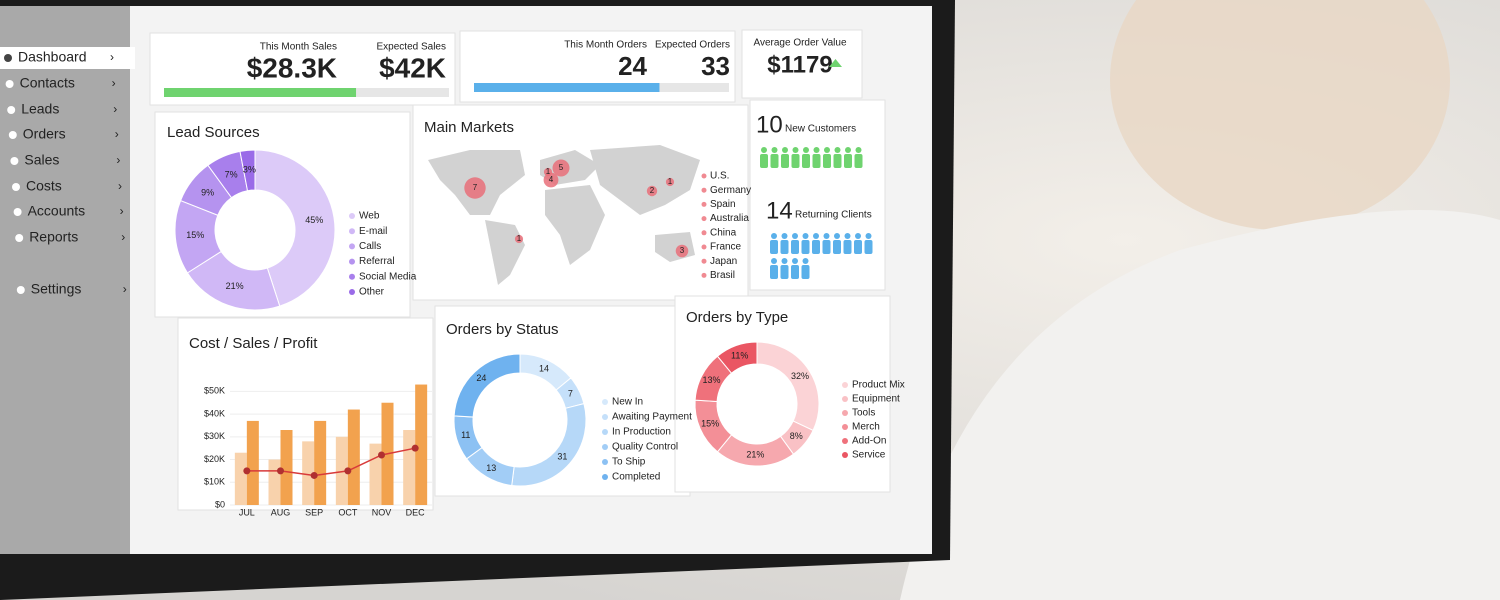  I want to click on y-tick-label: $20K, so click(214, 459).